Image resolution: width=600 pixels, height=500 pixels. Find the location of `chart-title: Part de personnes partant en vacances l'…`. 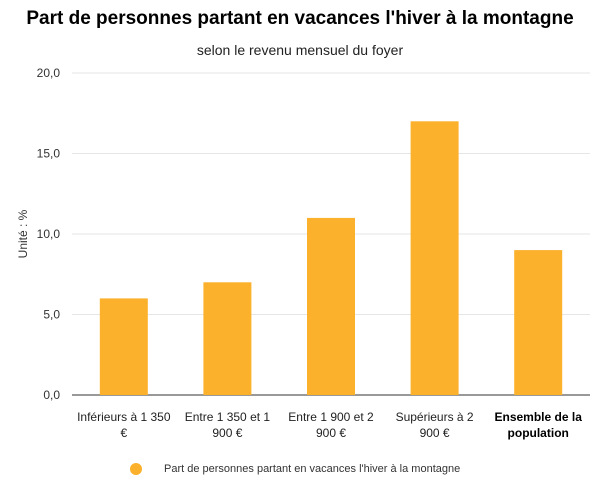

chart-title: Part de personnes partant en vacances l'… is located at coordinates (300, 18).